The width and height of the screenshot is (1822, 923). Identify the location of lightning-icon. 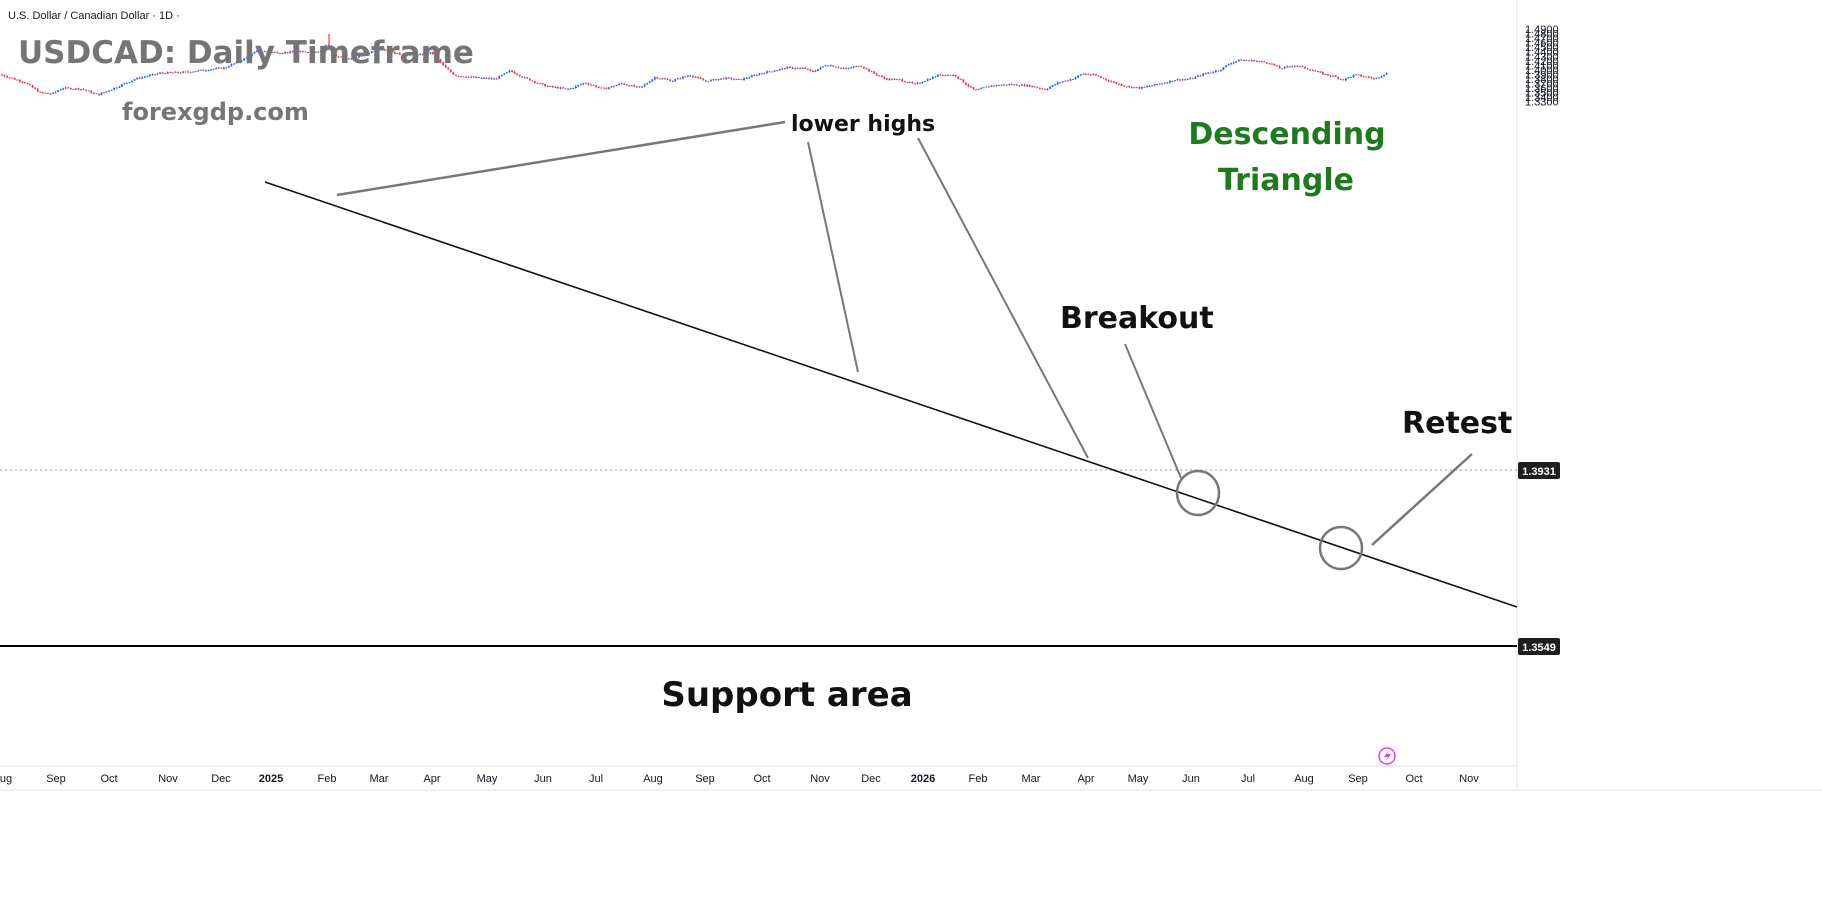
(1387, 756).